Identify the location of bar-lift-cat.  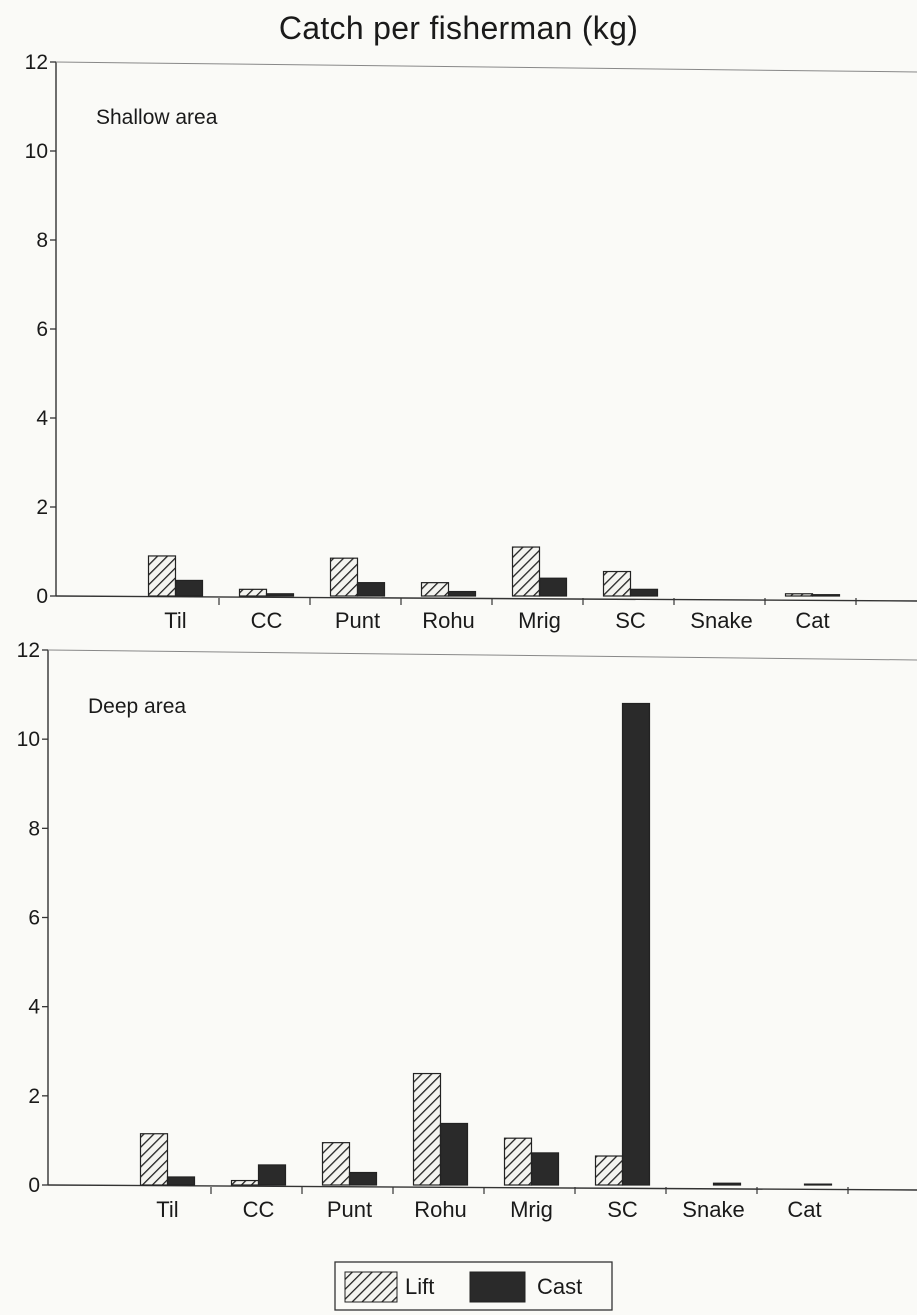
(799, 595).